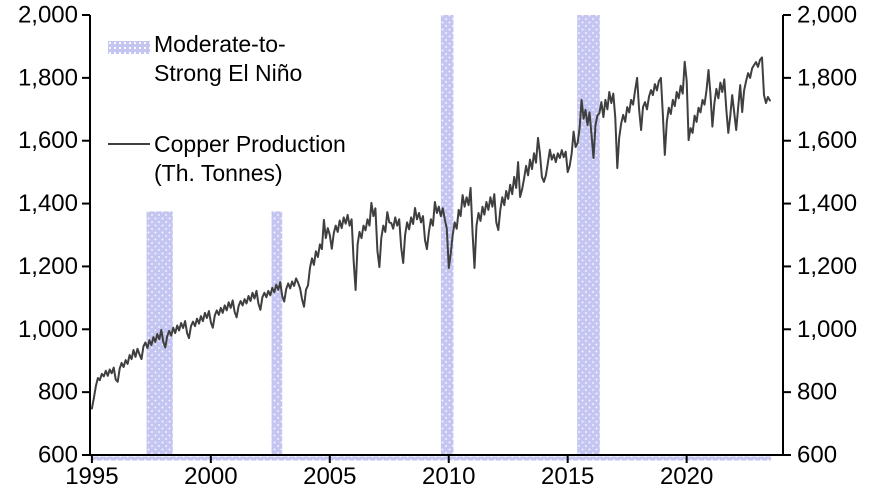  What do you see at coordinates (58, 392) in the screenshot?
I see `y-tick-label-left: 800` at bounding box center [58, 392].